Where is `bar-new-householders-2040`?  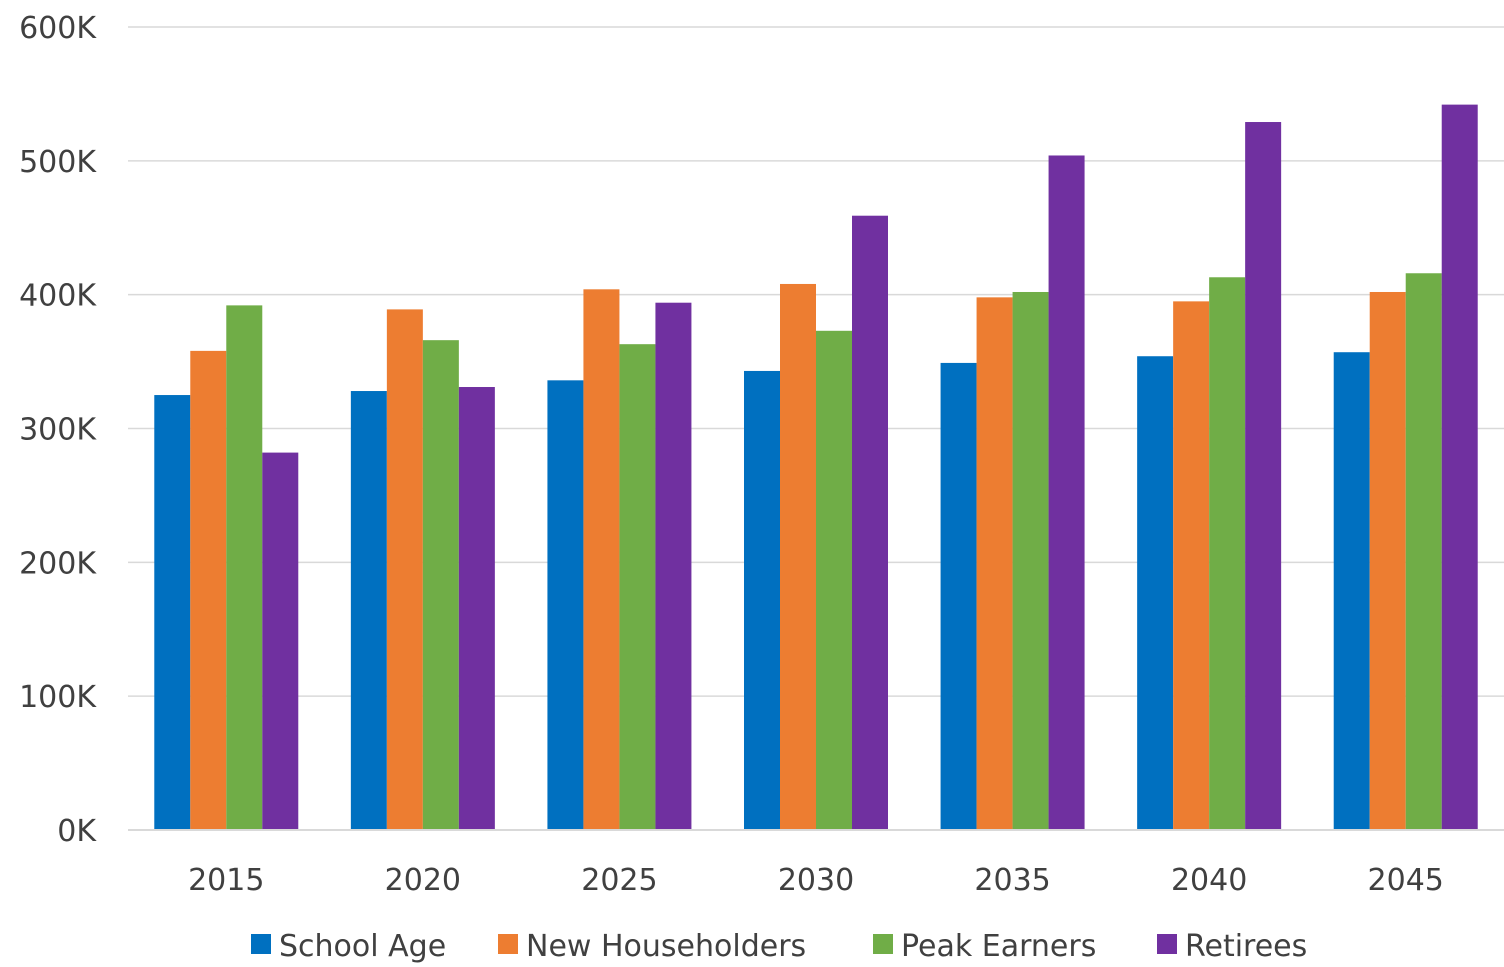
bar-new-householders-2040 is located at coordinates (1191, 565).